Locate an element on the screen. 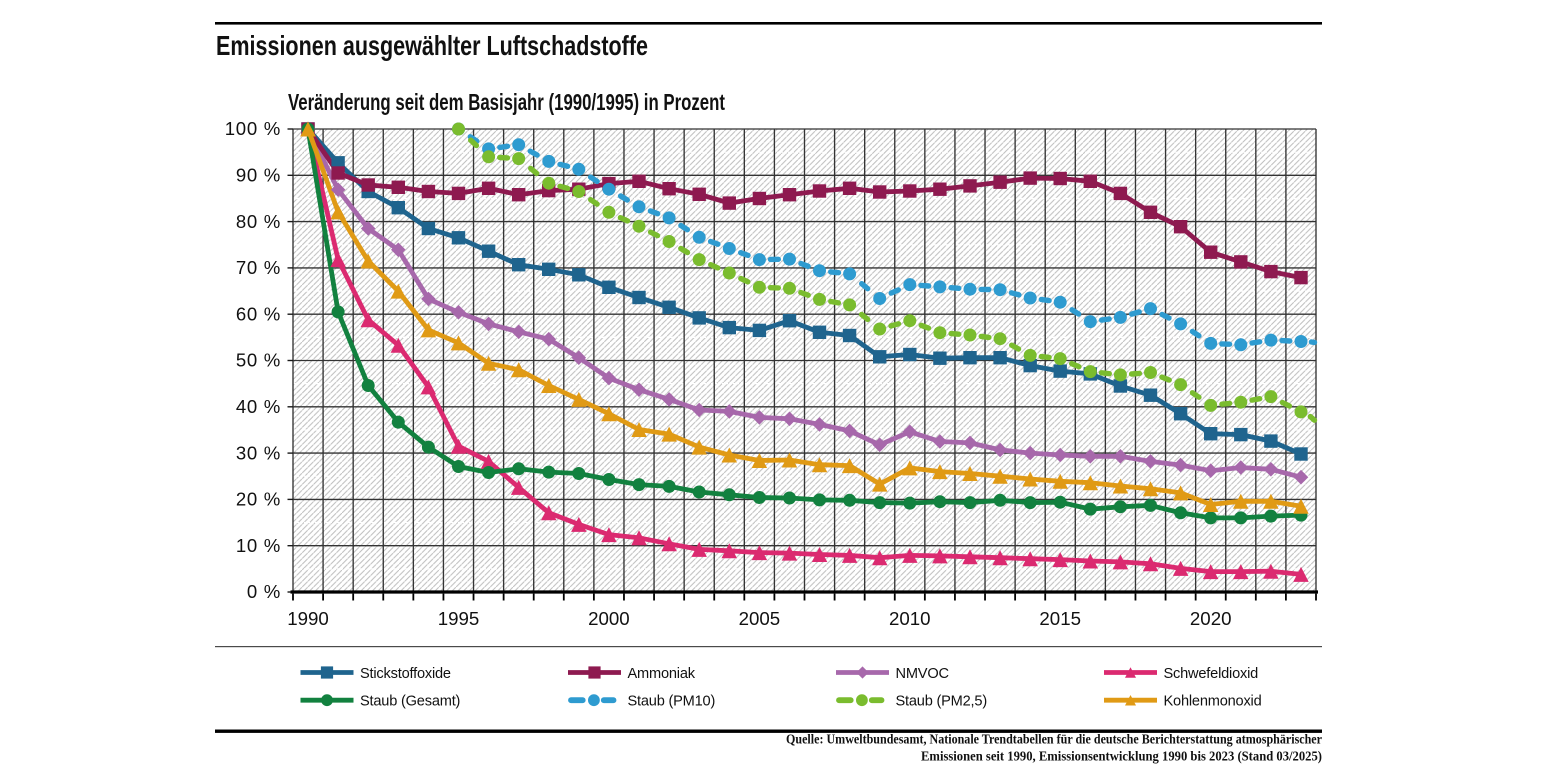 This screenshot has height=775, width=1545. svg-text: 30 % is located at coordinates (258, 452).